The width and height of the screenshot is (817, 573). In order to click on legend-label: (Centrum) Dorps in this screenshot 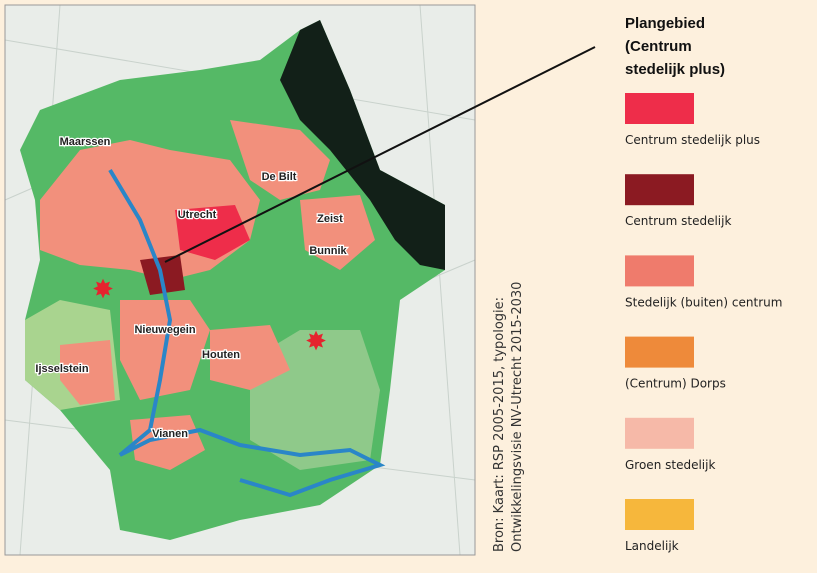, I will do `click(675, 384)`.